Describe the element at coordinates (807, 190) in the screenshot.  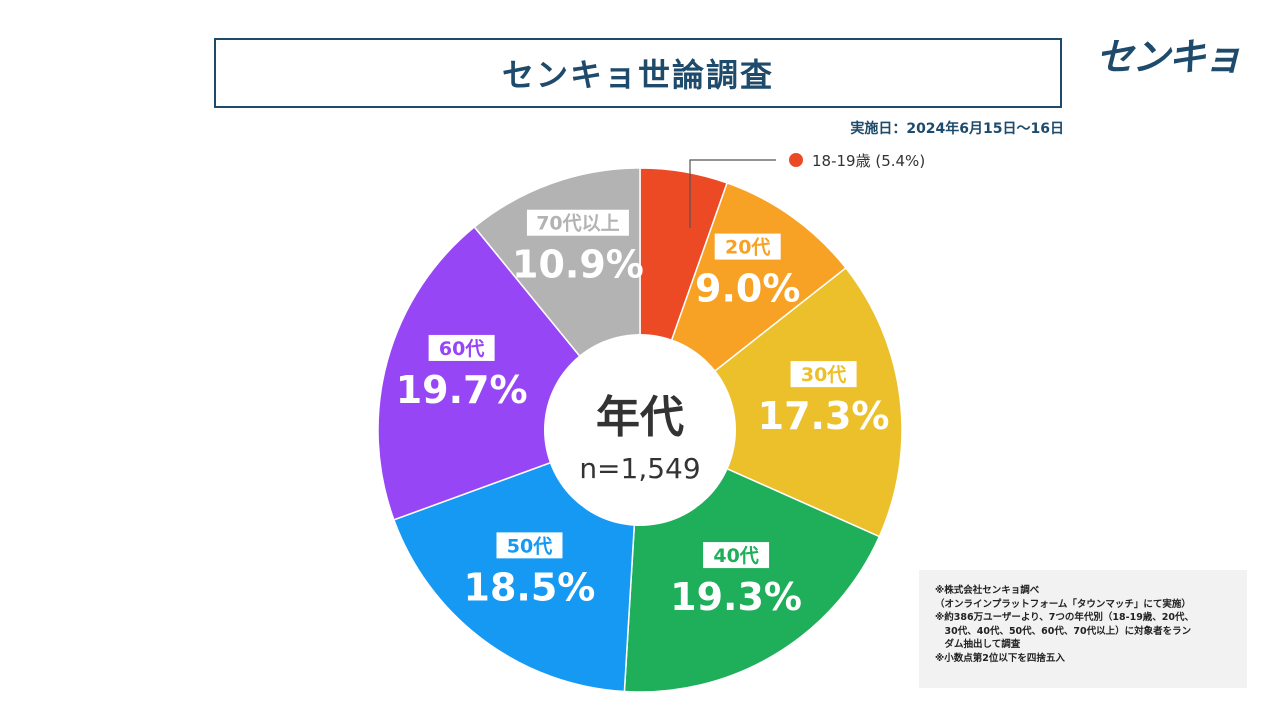
I see `callout-legend: 18-19歳 (5.4%)` at that location.